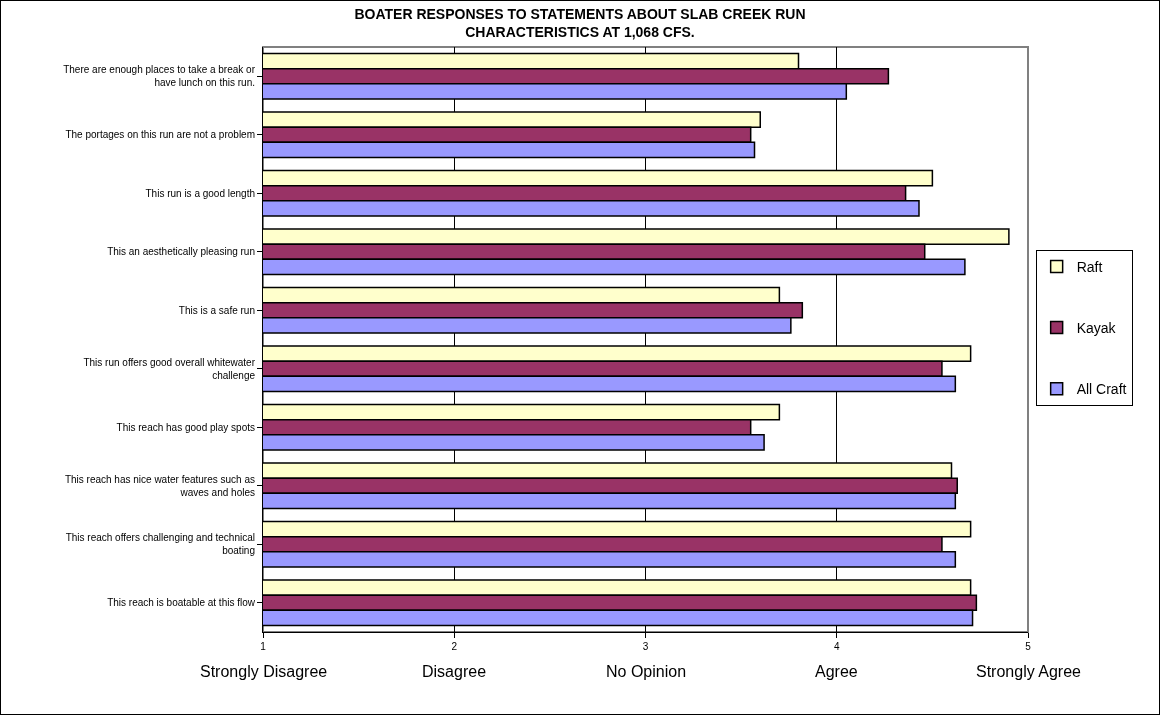 The width and height of the screenshot is (1160, 715). I want to click on y-tick-label: This an aesthetically pleasing run, so click(181, 252).